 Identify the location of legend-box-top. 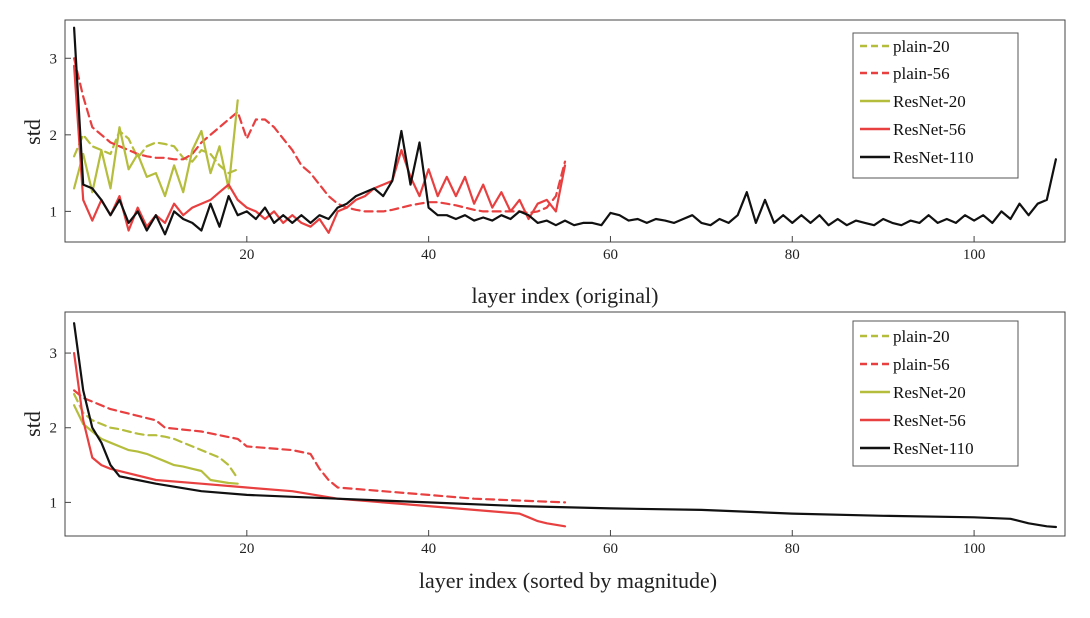
(935, 105).